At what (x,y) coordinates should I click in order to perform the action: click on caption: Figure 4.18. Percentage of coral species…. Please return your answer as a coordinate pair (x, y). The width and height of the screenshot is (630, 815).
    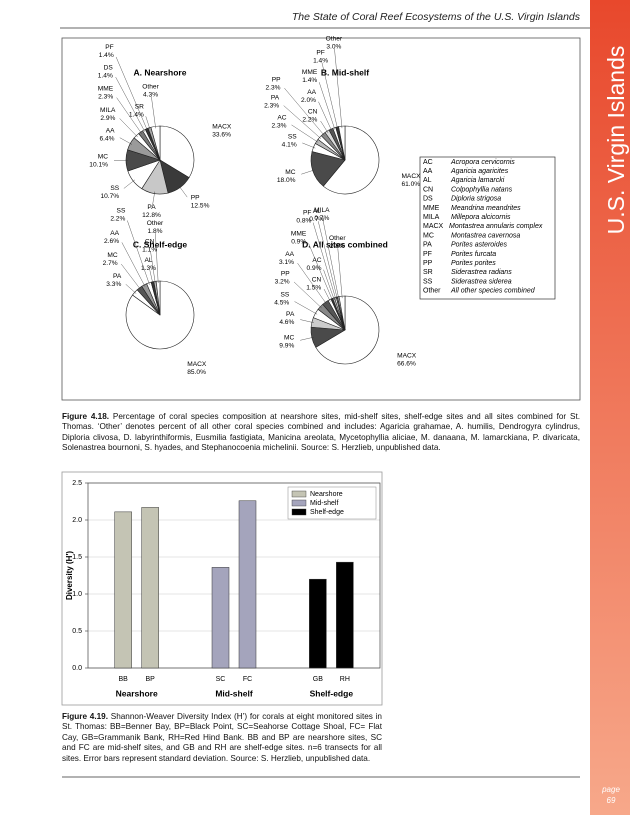
    Looking at the image, I should click on (321, 433).